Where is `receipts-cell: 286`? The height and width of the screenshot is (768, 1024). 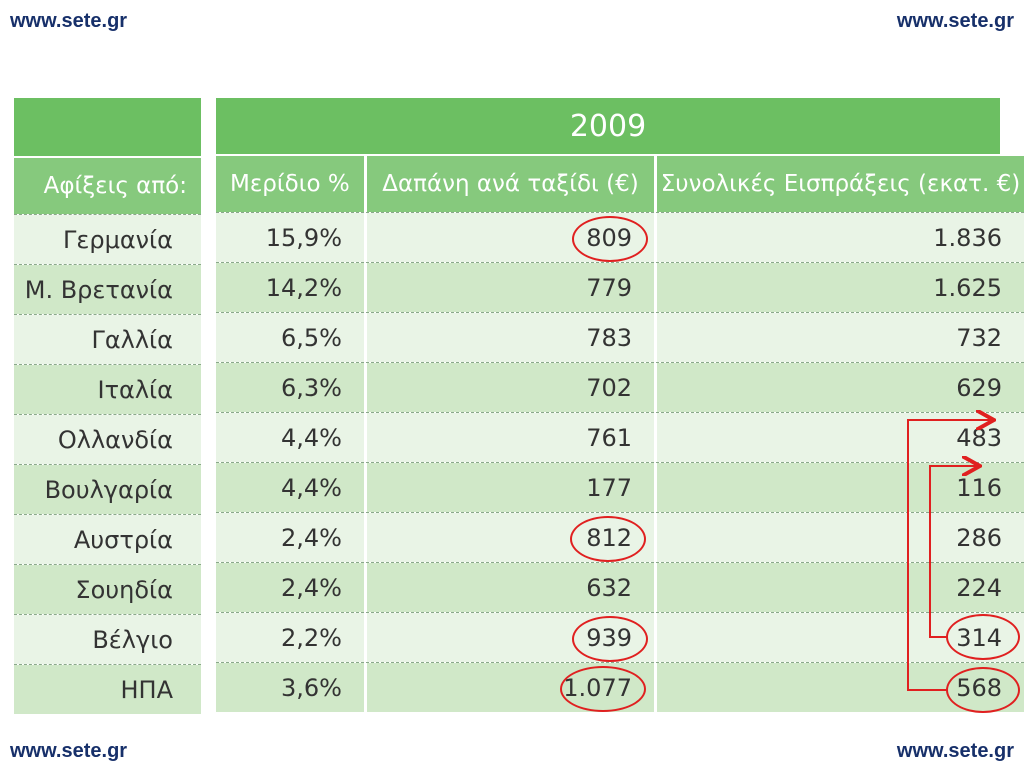
receipts-cell: 286 is located at coordinates (839, 537).